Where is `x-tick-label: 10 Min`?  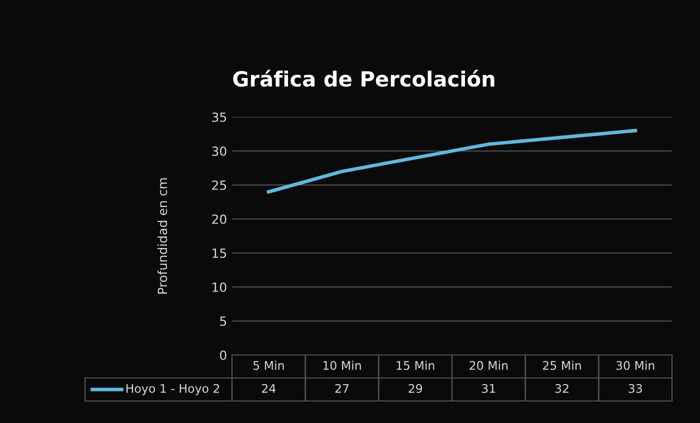 x-tick-label: 10 Min is located at coordinates (342, 365).